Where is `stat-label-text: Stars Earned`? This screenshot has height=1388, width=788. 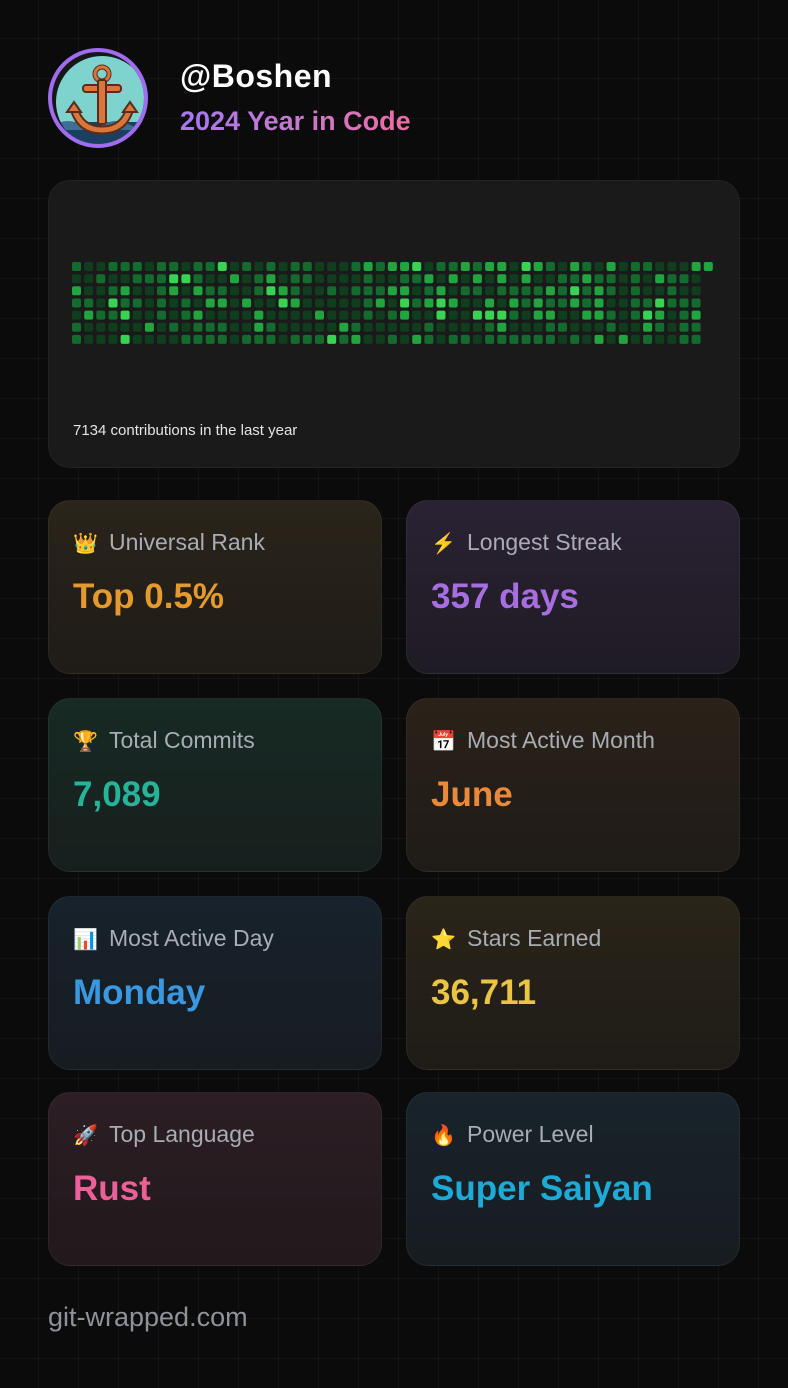
stat-label-text: Stars Earned is located at coordinates (534, 938).